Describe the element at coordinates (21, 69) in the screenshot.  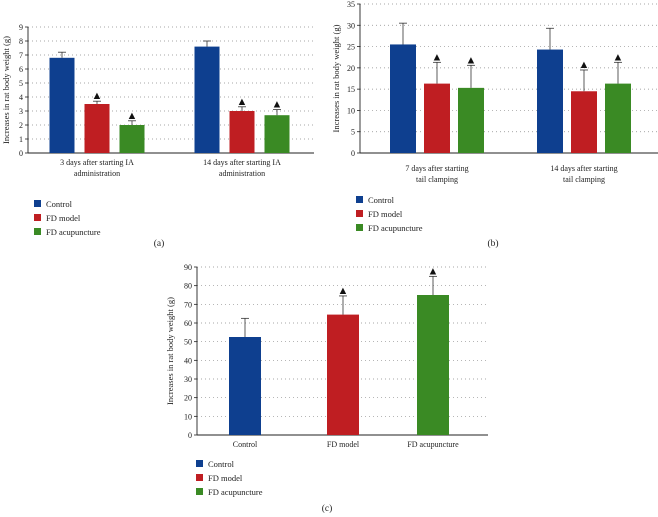
I see `y-tick-label: 6` at that location.